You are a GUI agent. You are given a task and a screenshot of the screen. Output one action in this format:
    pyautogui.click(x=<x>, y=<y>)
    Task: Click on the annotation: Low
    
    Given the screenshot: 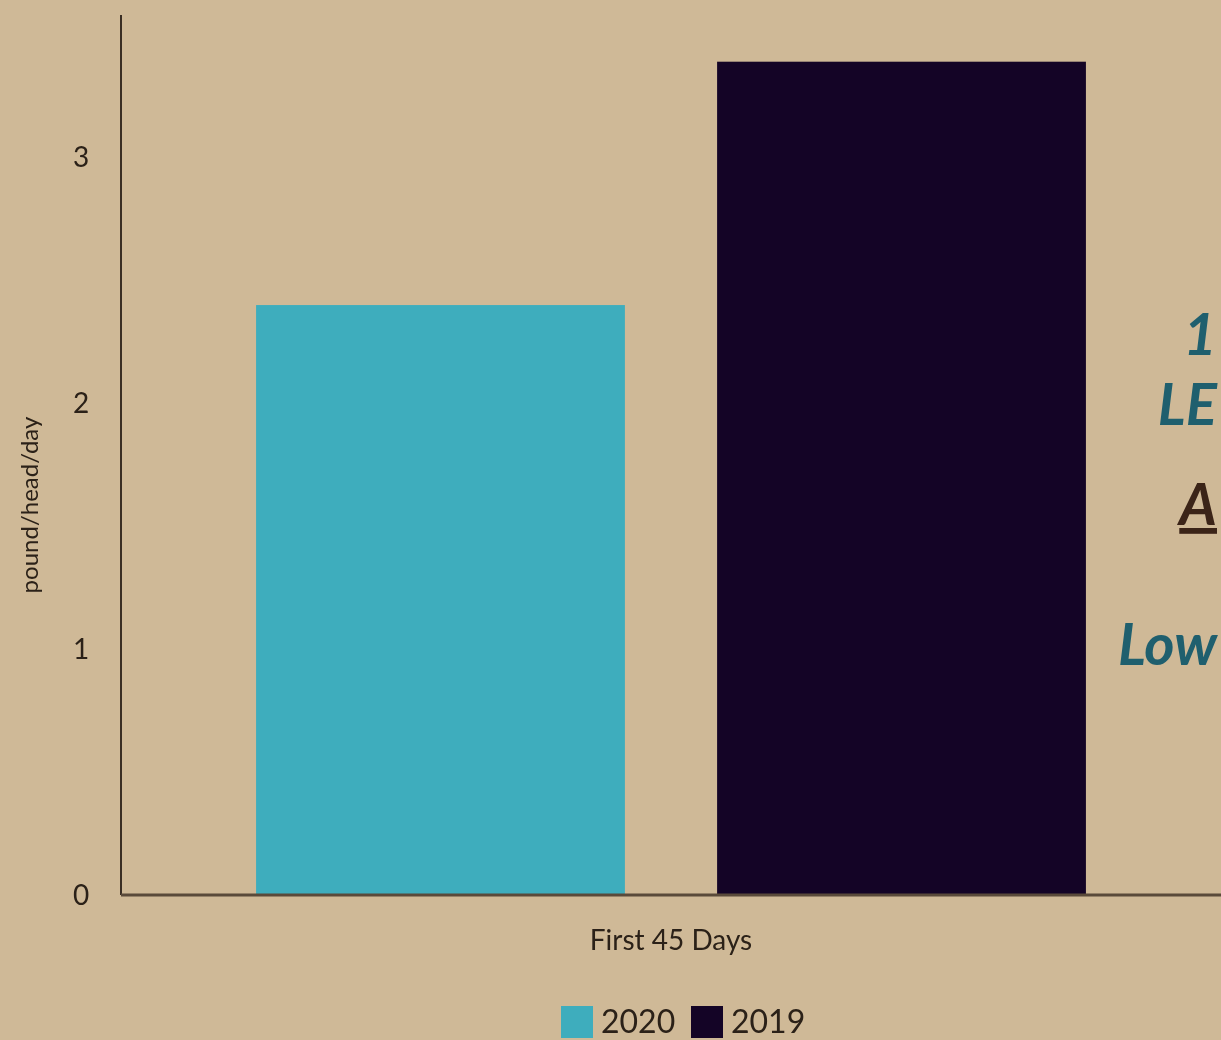 What is the action you would take?
    pyautogui.click(x=1168, y=642)
    